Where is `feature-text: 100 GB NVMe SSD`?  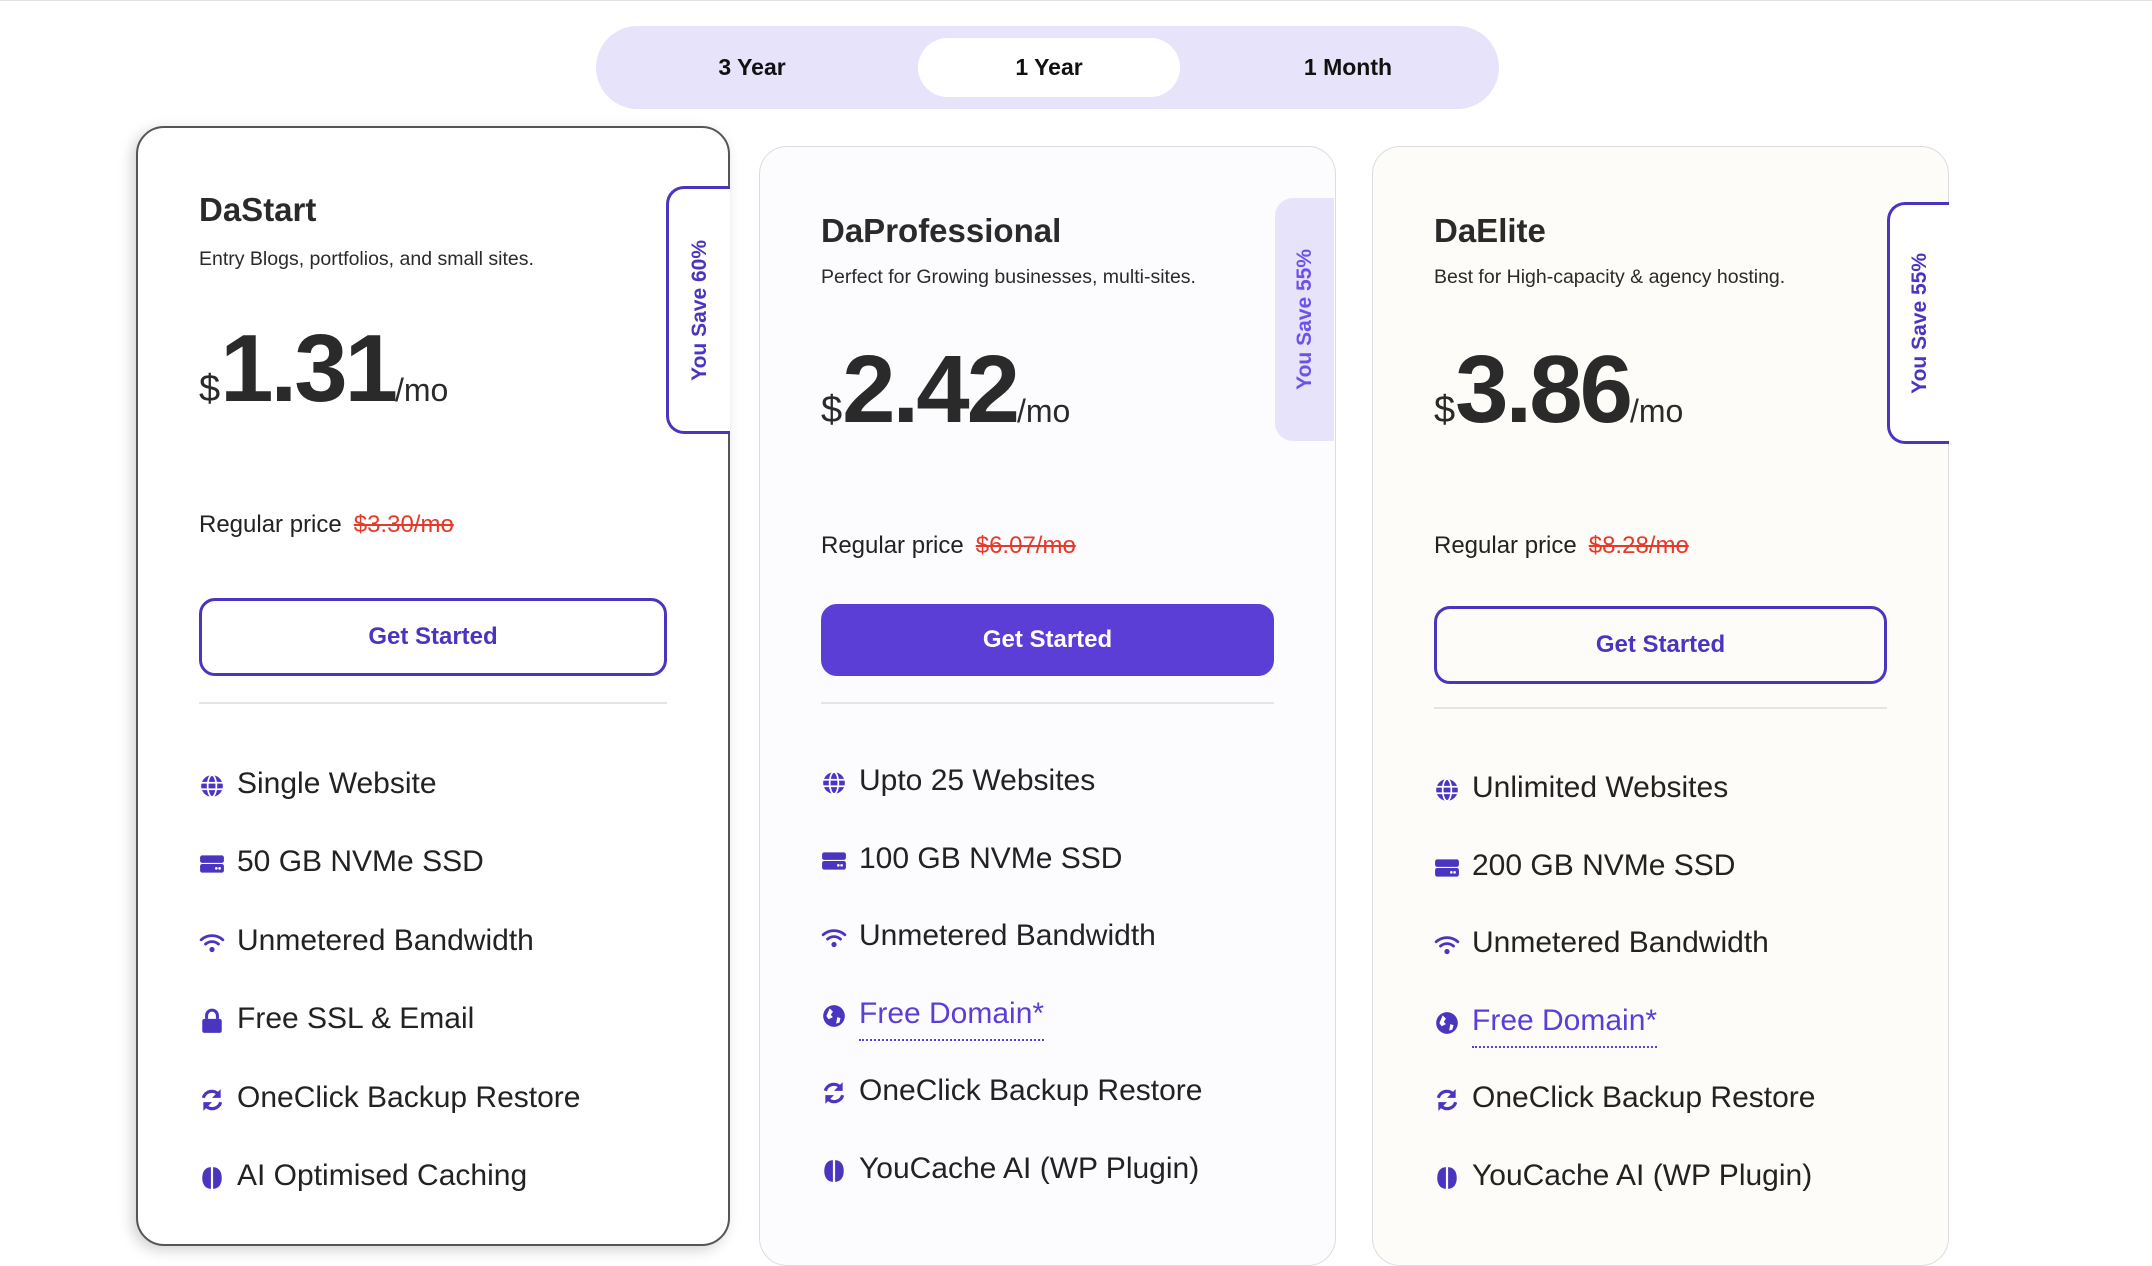 feature-text: 100 GB NVMe SSD is located at coordinates (991, 858).